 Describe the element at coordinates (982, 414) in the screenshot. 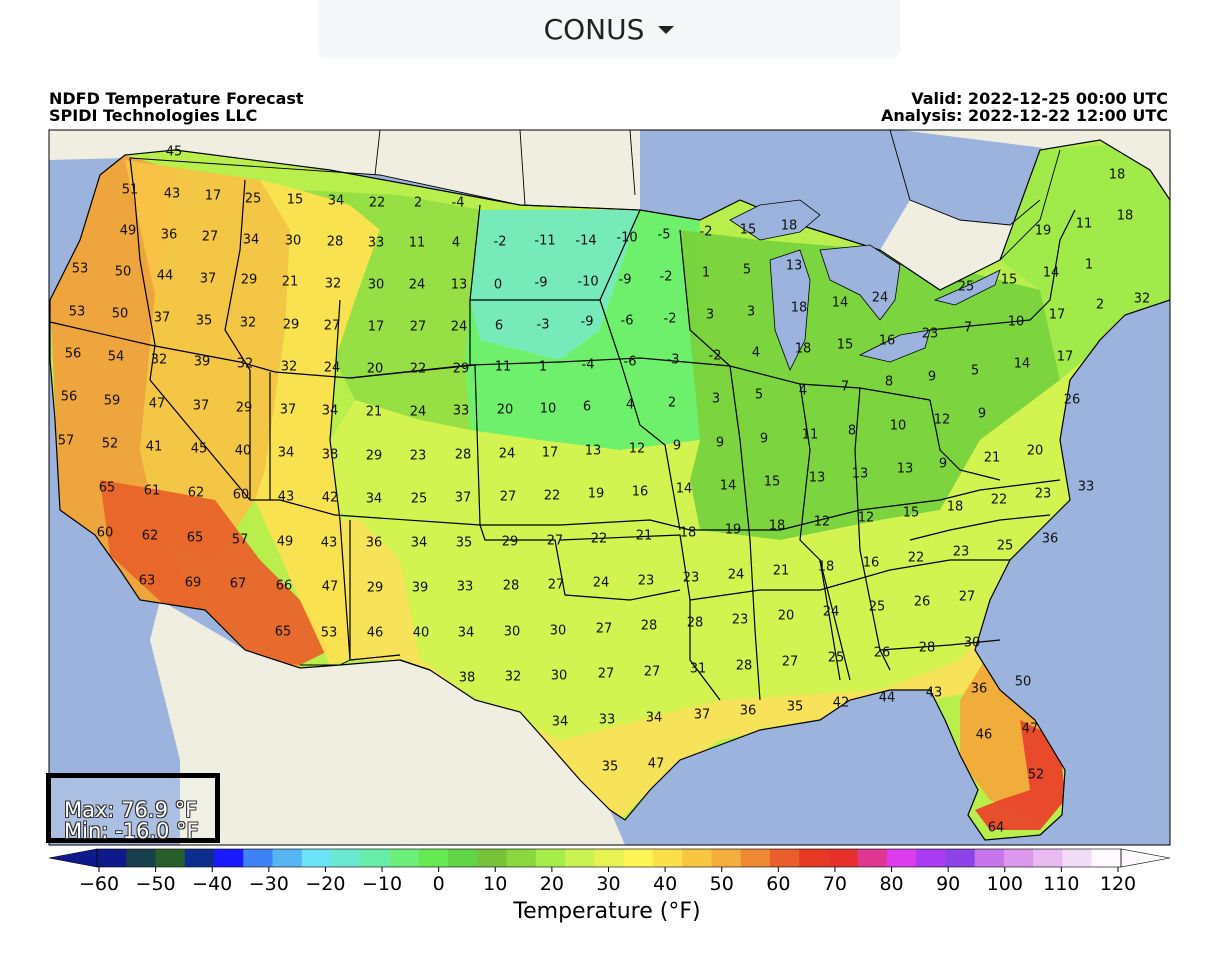

I see `temperature-label: 9` at that location.